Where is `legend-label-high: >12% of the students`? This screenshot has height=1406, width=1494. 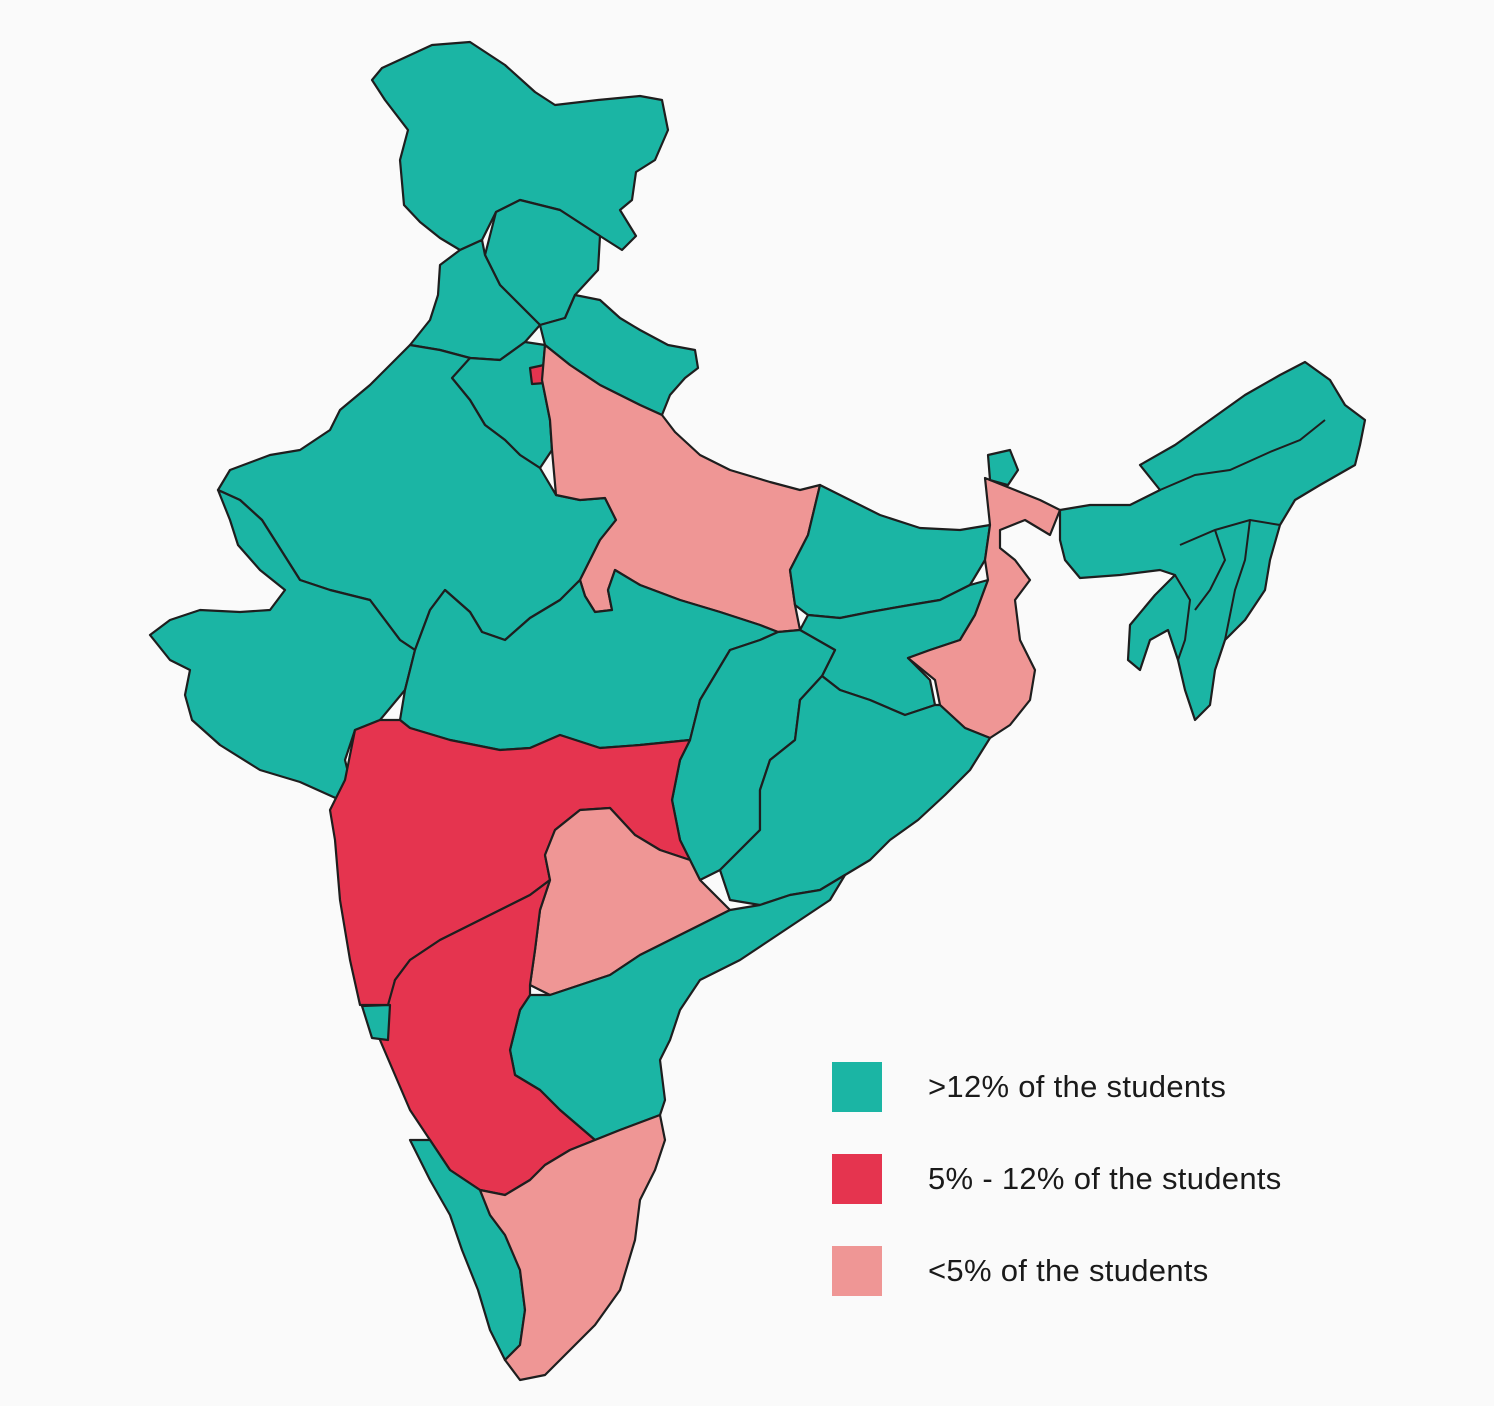 legend-label-high: >12% of the students is located at coordinates (1077, 1086).